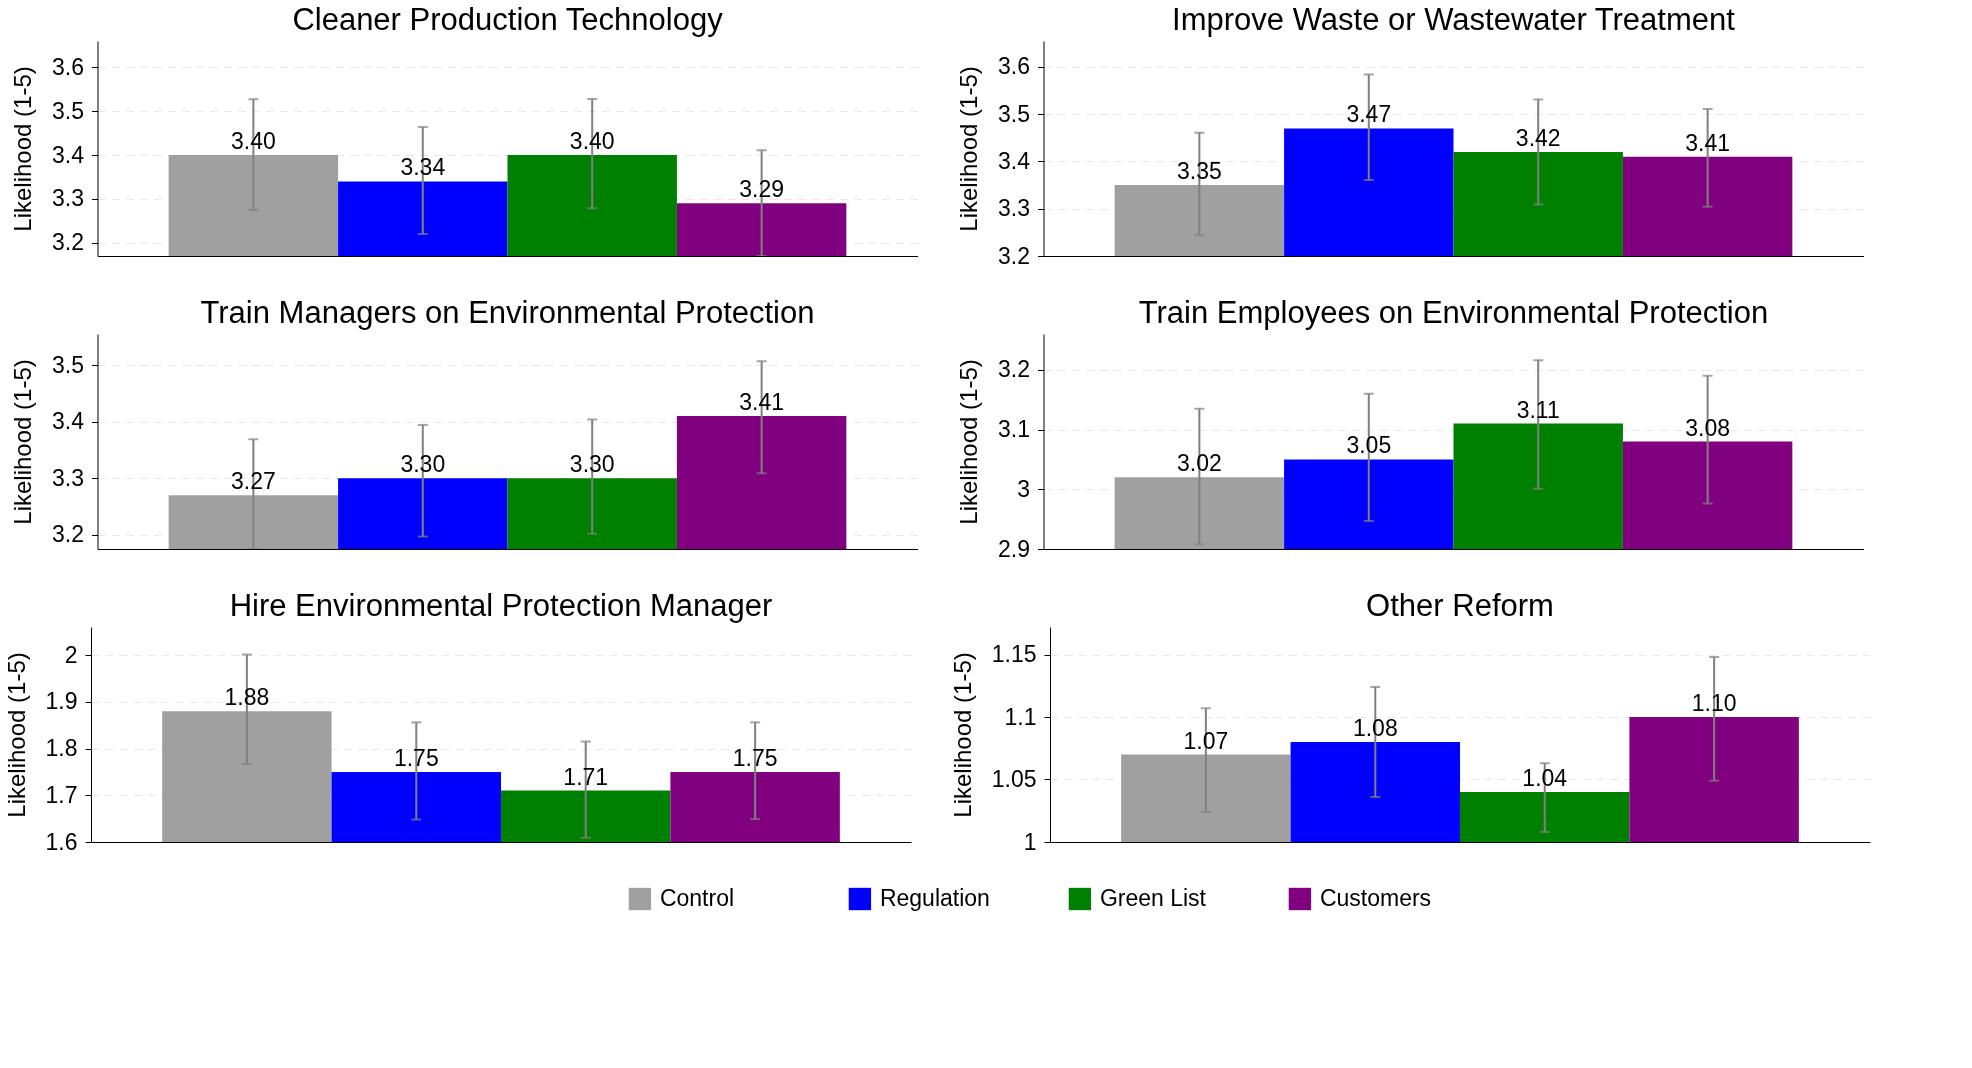 The image size is (1972, 1068). What do you see at coordinates (1453, 312) in the screenshot?
I see `chart-title: Train Employees on Environmental Protection` at bounding box center [1453, 312].